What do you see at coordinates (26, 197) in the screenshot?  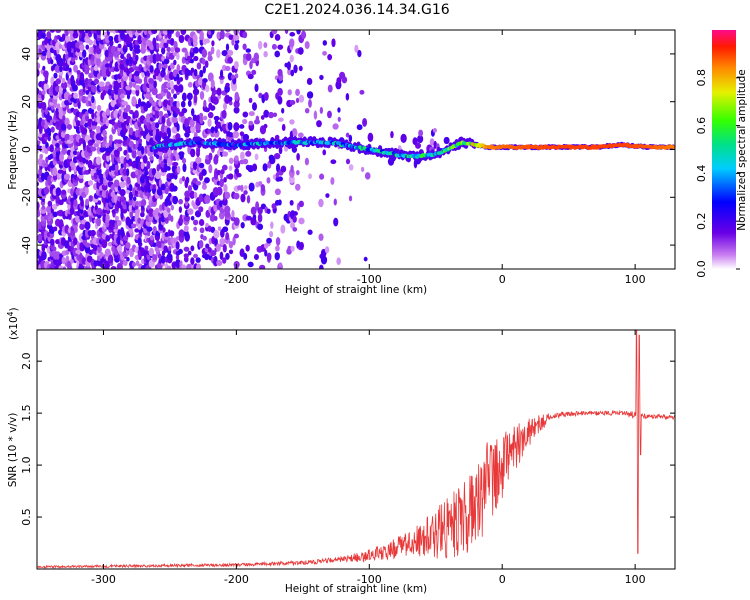 I see `y-tick-label: -20` at bounding box center [26, 197].